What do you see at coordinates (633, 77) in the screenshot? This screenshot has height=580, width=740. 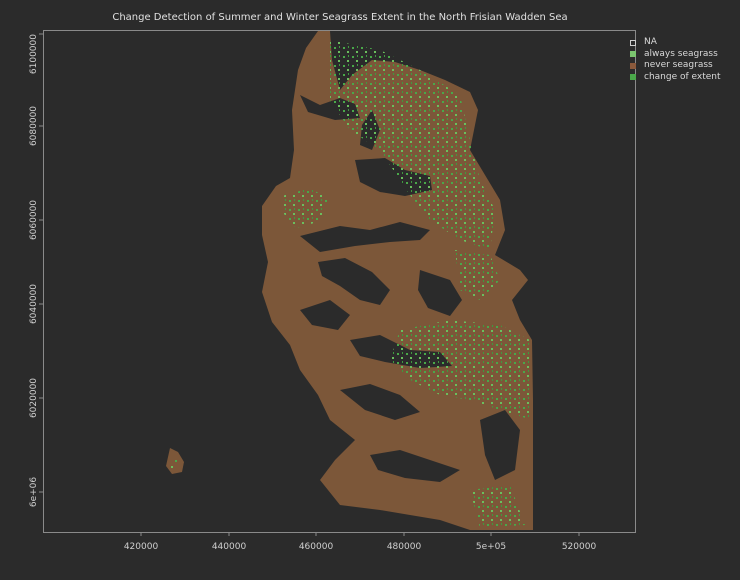 I see `change-of-extent-swatch-icon` at bounding box center [633, 77].